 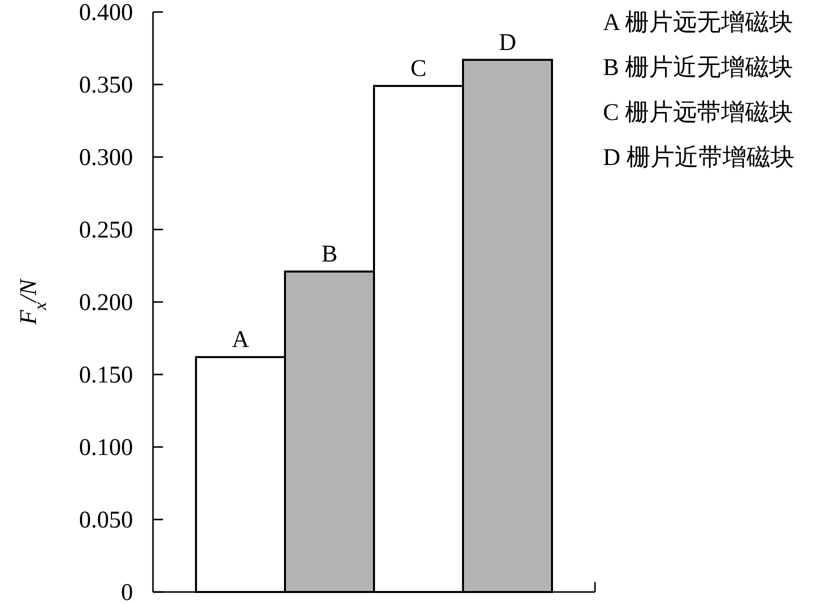 I want to click on text: B 栅片近无增磁块, so click(x=698, y=68).